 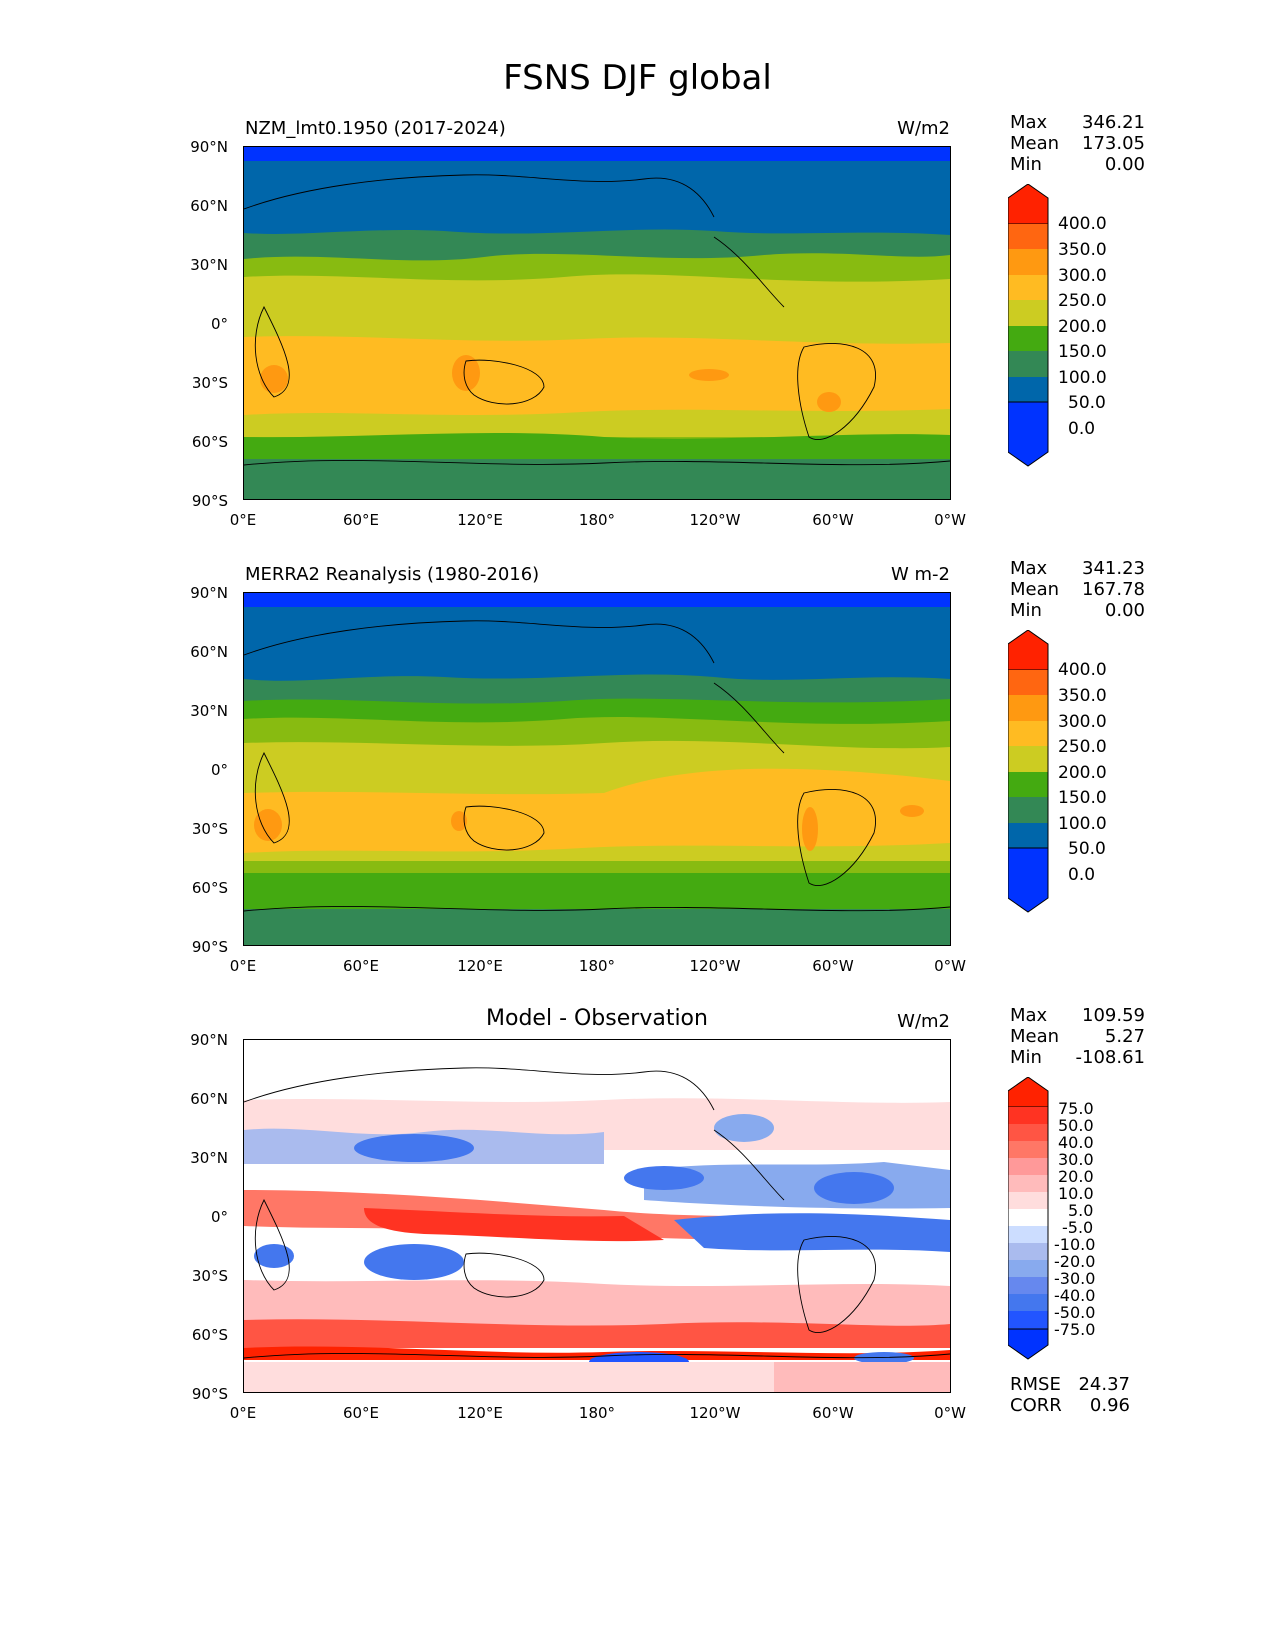 I want to click on panel-3-map, so click(x=597, y=1216).